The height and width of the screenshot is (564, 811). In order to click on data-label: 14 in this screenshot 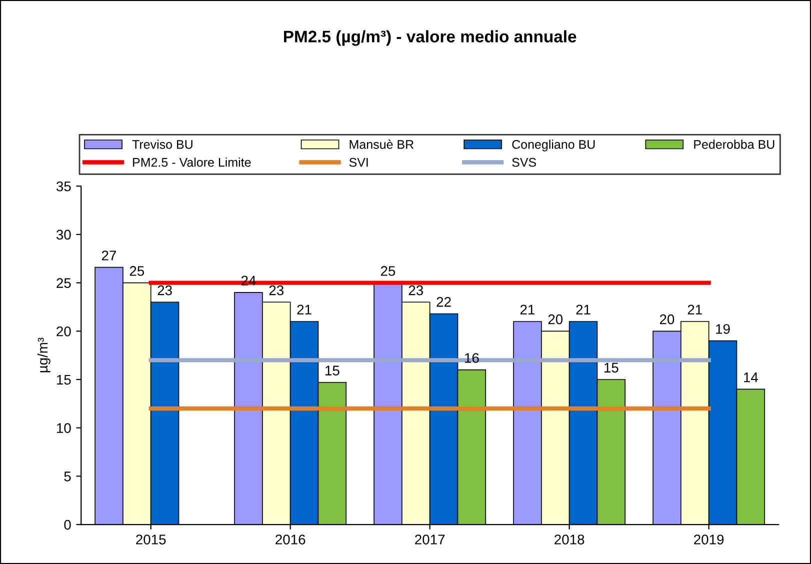, I will do `click(751, 377)`.